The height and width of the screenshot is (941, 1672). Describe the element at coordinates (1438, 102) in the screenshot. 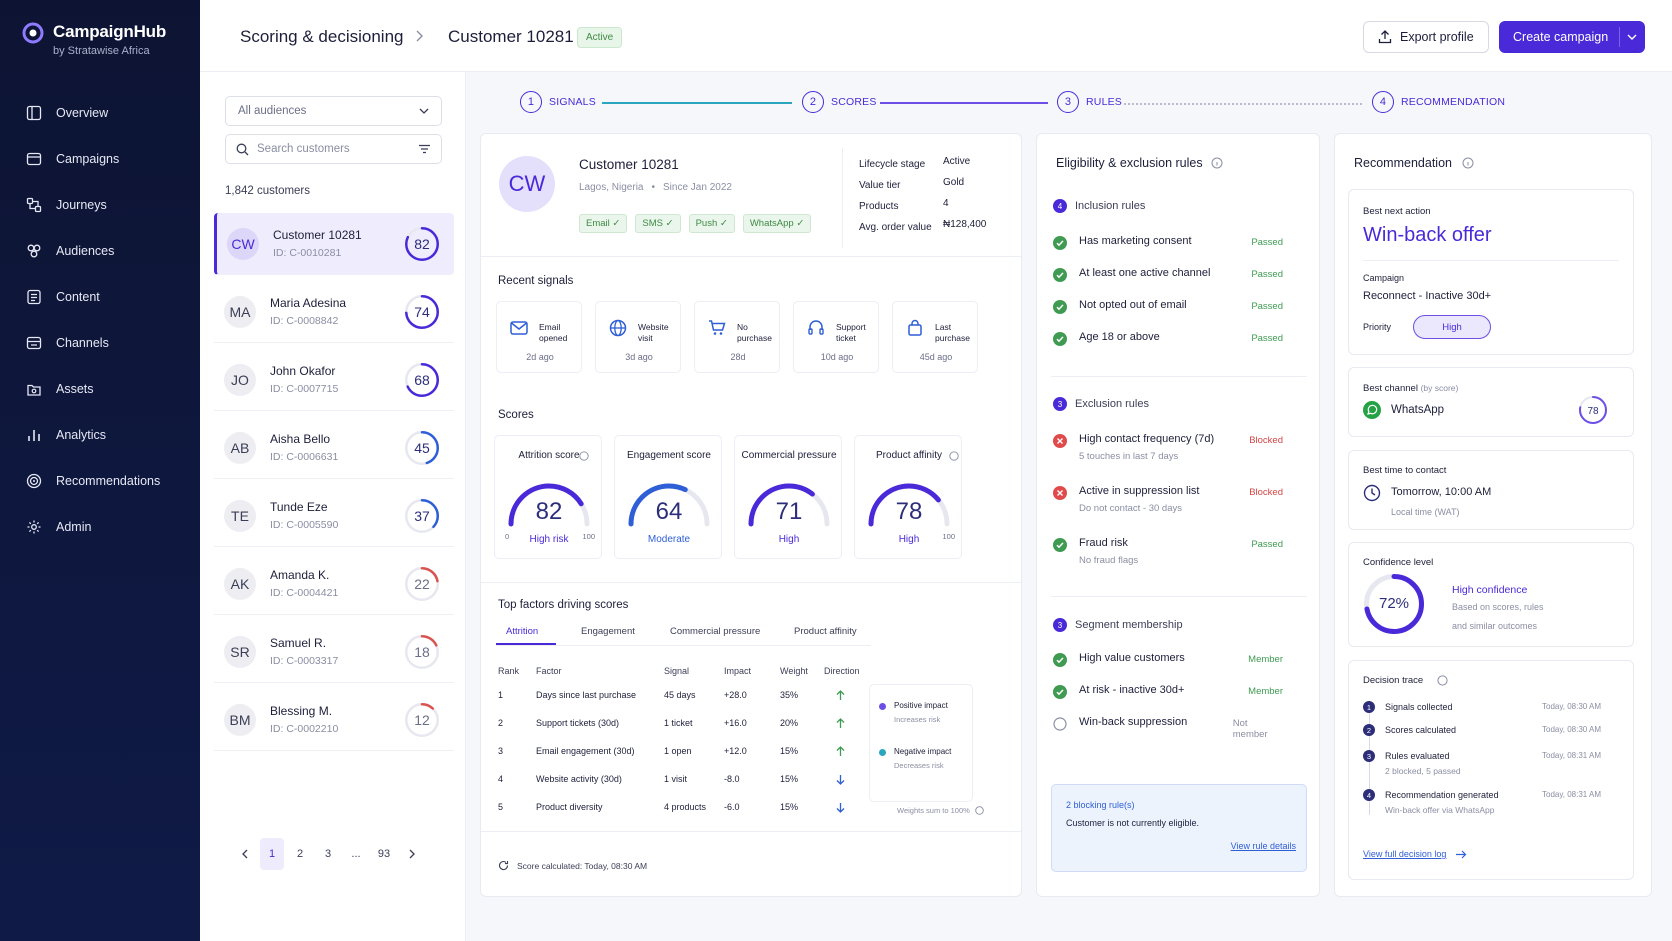

I see `step-recommendation: 4 RECOMMENDATION` at that location.